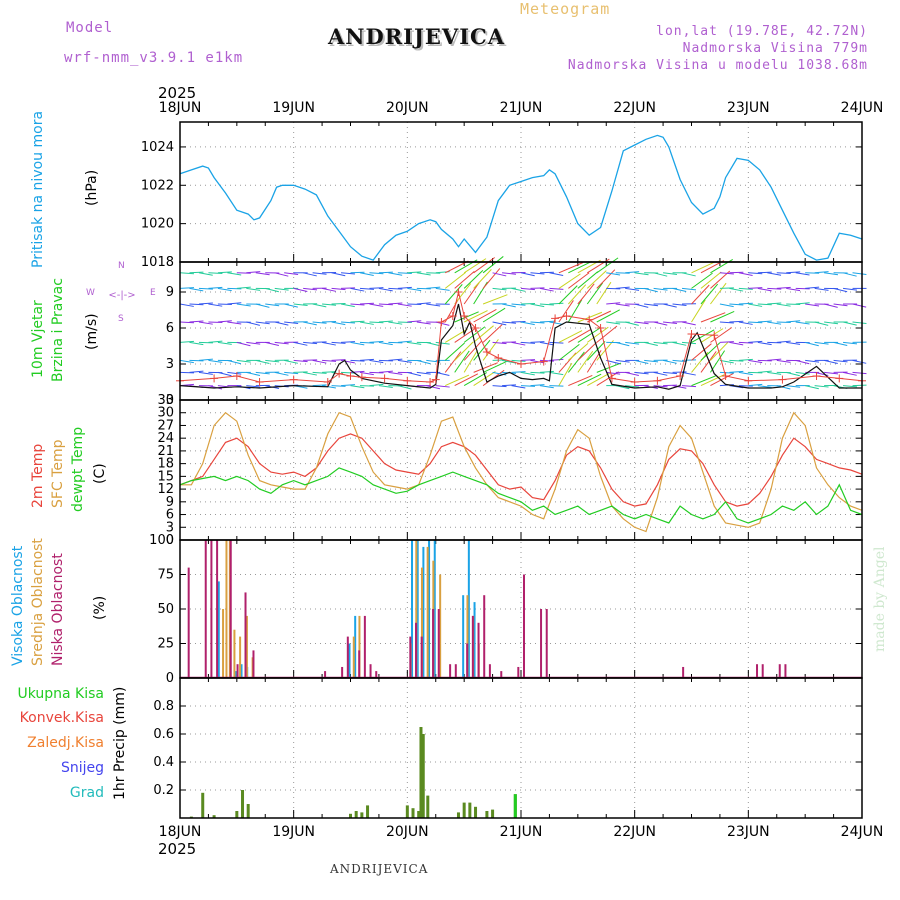  What do you see at coordinates (58, 473) in the screenshot?
I see `sfc-ylabel: SFC Temp` at bounding box center [58, 473].